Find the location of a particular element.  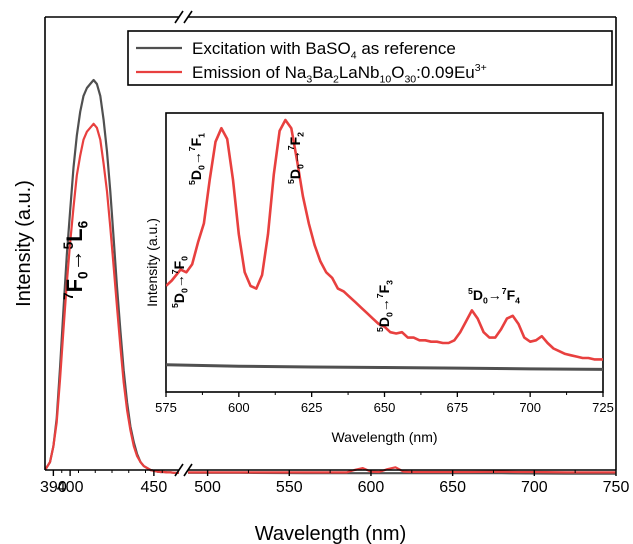

legend-label-emission: Emission of Na3Ba2LaNb10O30:0.09Eu3+ is located at coordinates (339, 73).